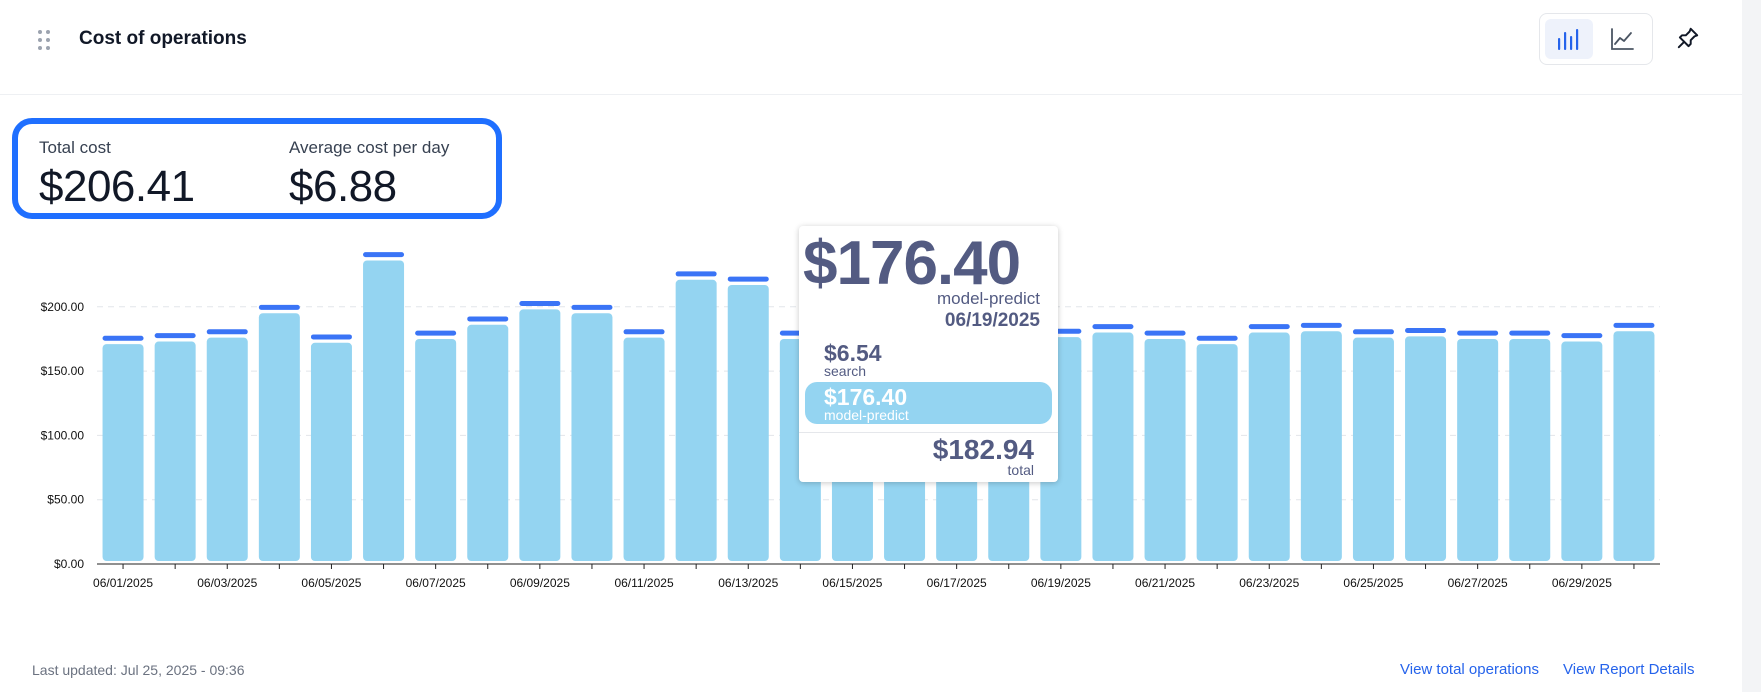  I want to click on bar-chart-view-button, so click(1569, 39).